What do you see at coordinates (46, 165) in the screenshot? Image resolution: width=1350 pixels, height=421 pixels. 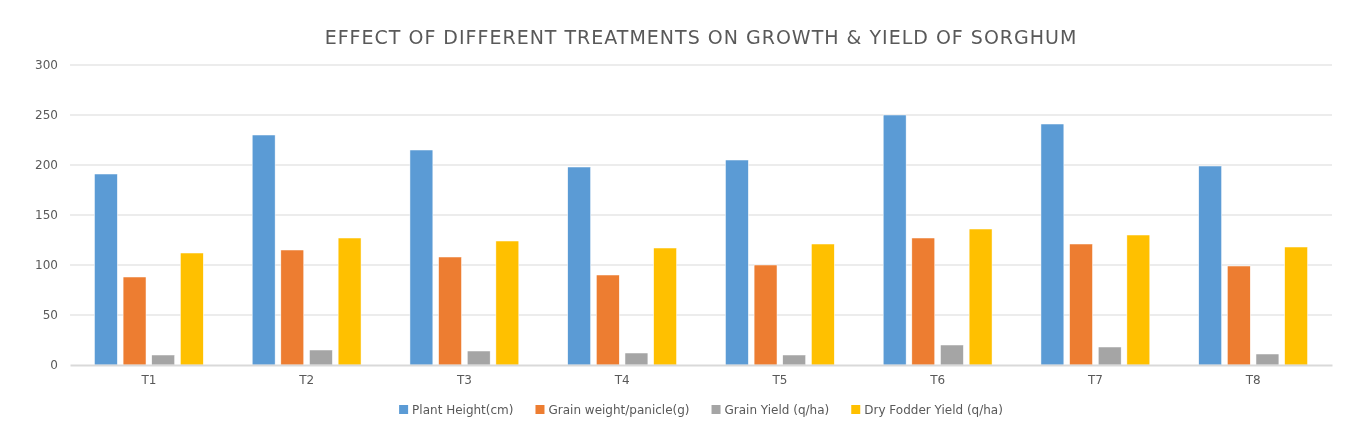 I see `y-tick-label: 200` at bounding box center [46, 165].